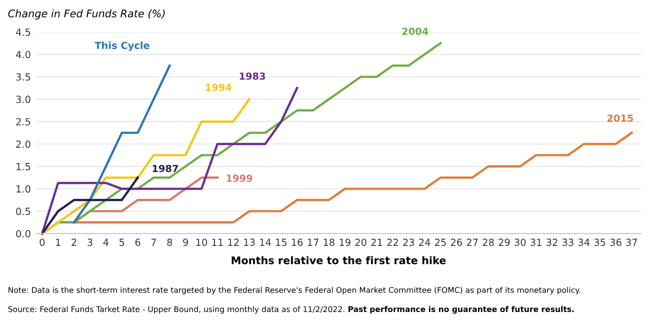  Describe the element at coordinates (345, 242) in the screenshot. I see `x-tick-label: 19` at that location.